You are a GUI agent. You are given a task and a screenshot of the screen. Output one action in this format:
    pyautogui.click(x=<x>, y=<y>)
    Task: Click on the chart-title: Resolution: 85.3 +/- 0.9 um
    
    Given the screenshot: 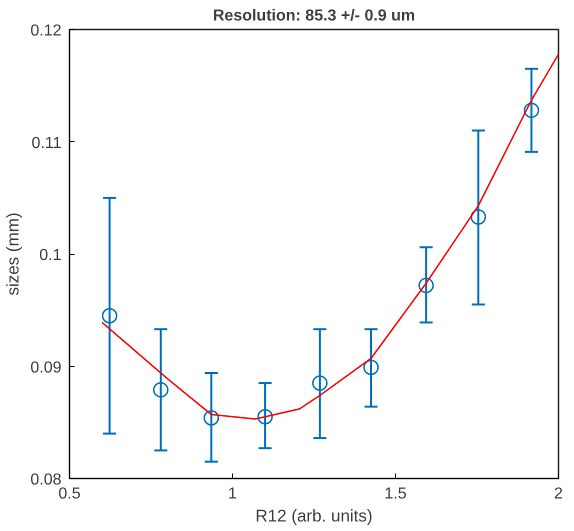 What is the action you would take?
    pyautogui.click(x=314, y=16)
    